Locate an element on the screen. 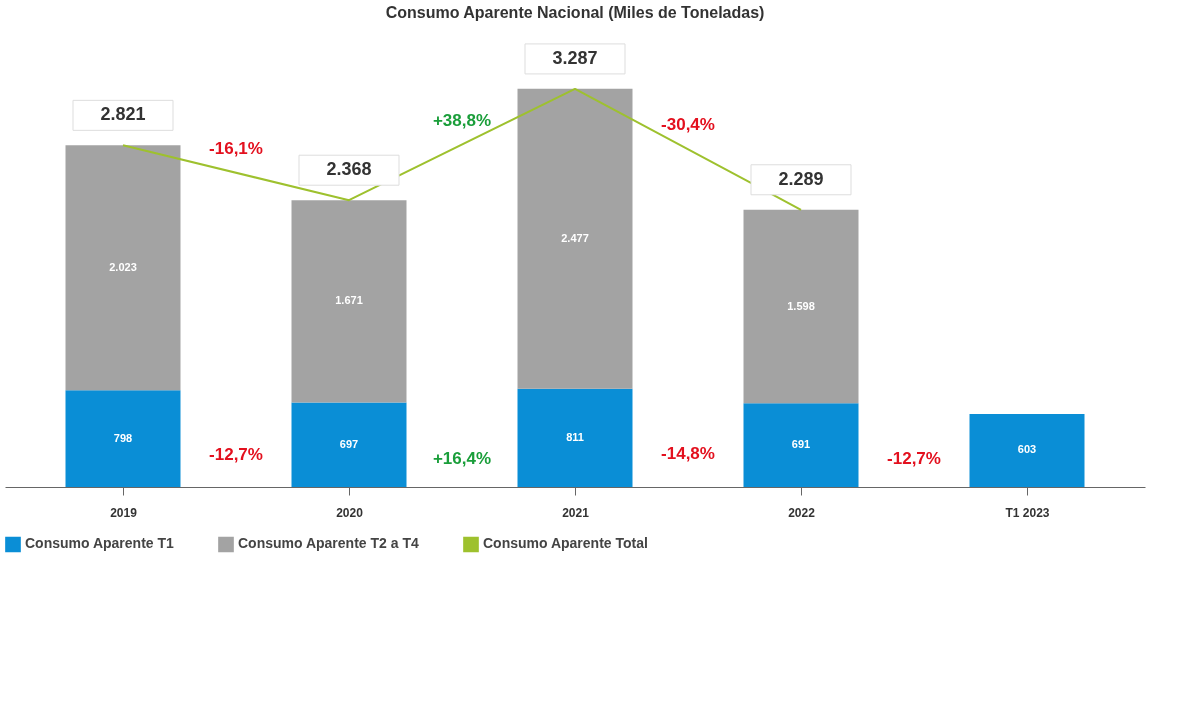  data-label: 811 is located at coordinates (575, 436).